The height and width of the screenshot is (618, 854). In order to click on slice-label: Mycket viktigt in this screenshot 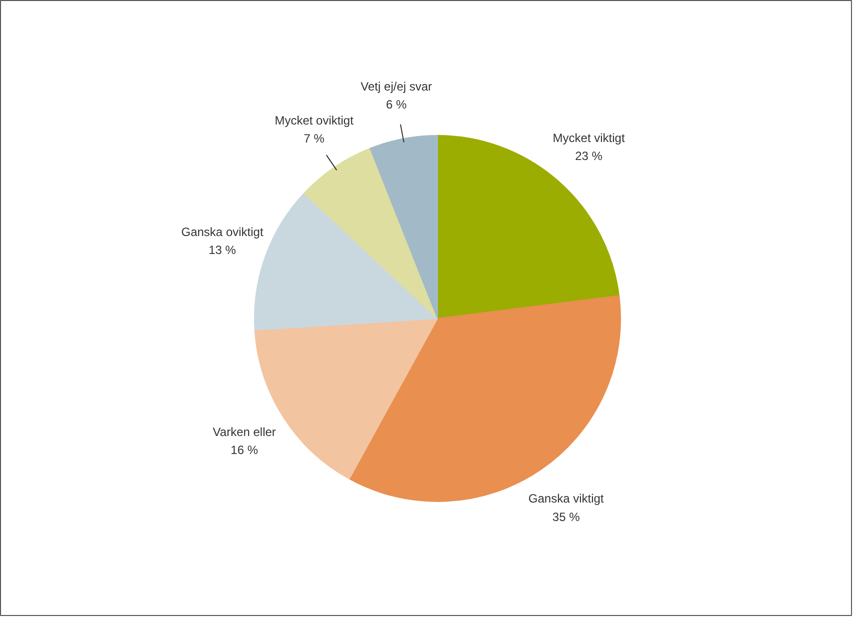, I will do `click(589, 137)`.